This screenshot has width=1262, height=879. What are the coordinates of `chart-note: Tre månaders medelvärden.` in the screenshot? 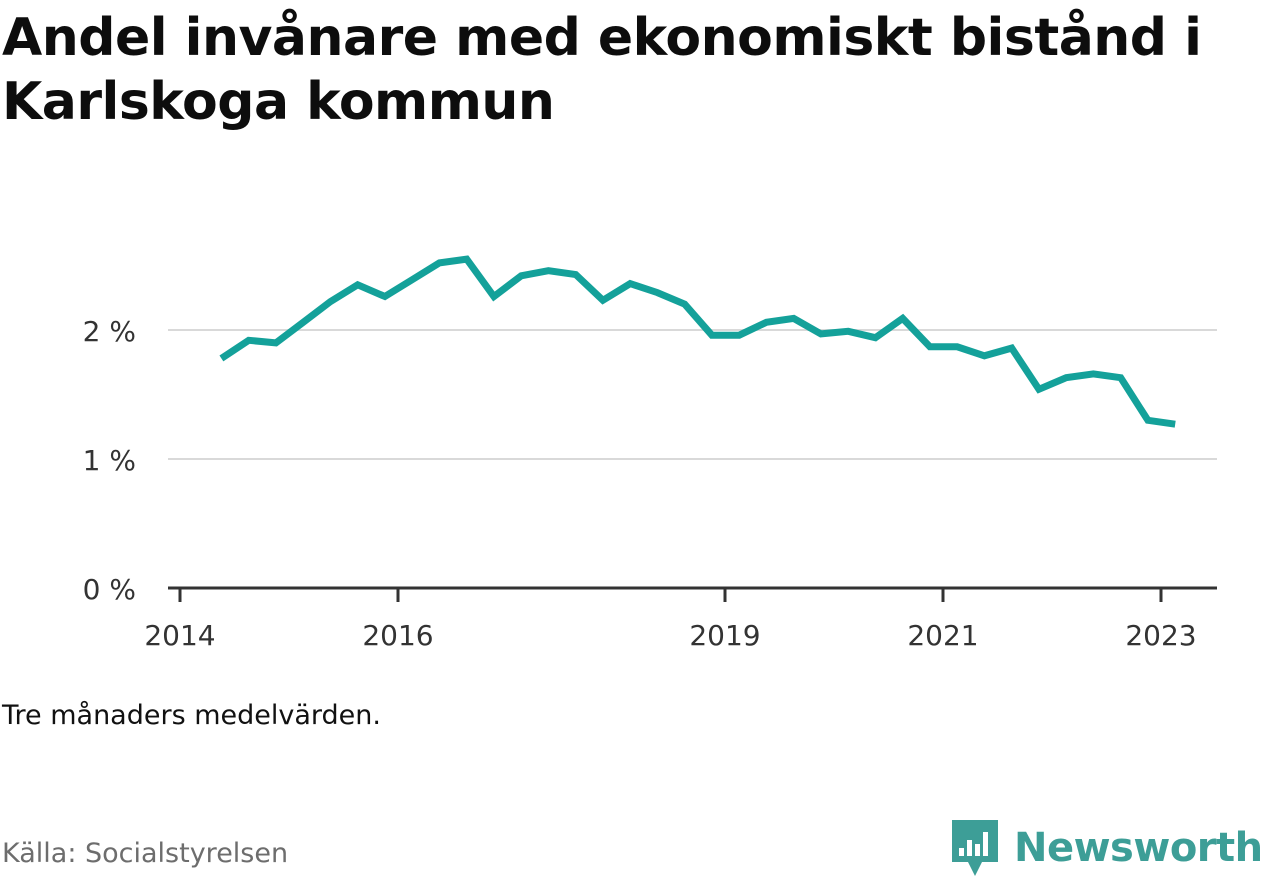 It's located at (191, 715).